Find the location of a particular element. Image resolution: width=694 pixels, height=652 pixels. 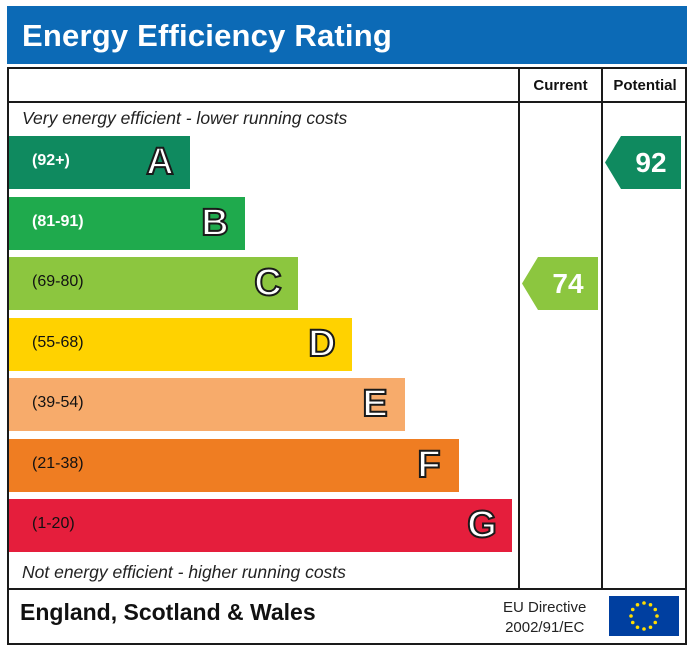

eu-flag-icon is located at coordinates (644, 616).